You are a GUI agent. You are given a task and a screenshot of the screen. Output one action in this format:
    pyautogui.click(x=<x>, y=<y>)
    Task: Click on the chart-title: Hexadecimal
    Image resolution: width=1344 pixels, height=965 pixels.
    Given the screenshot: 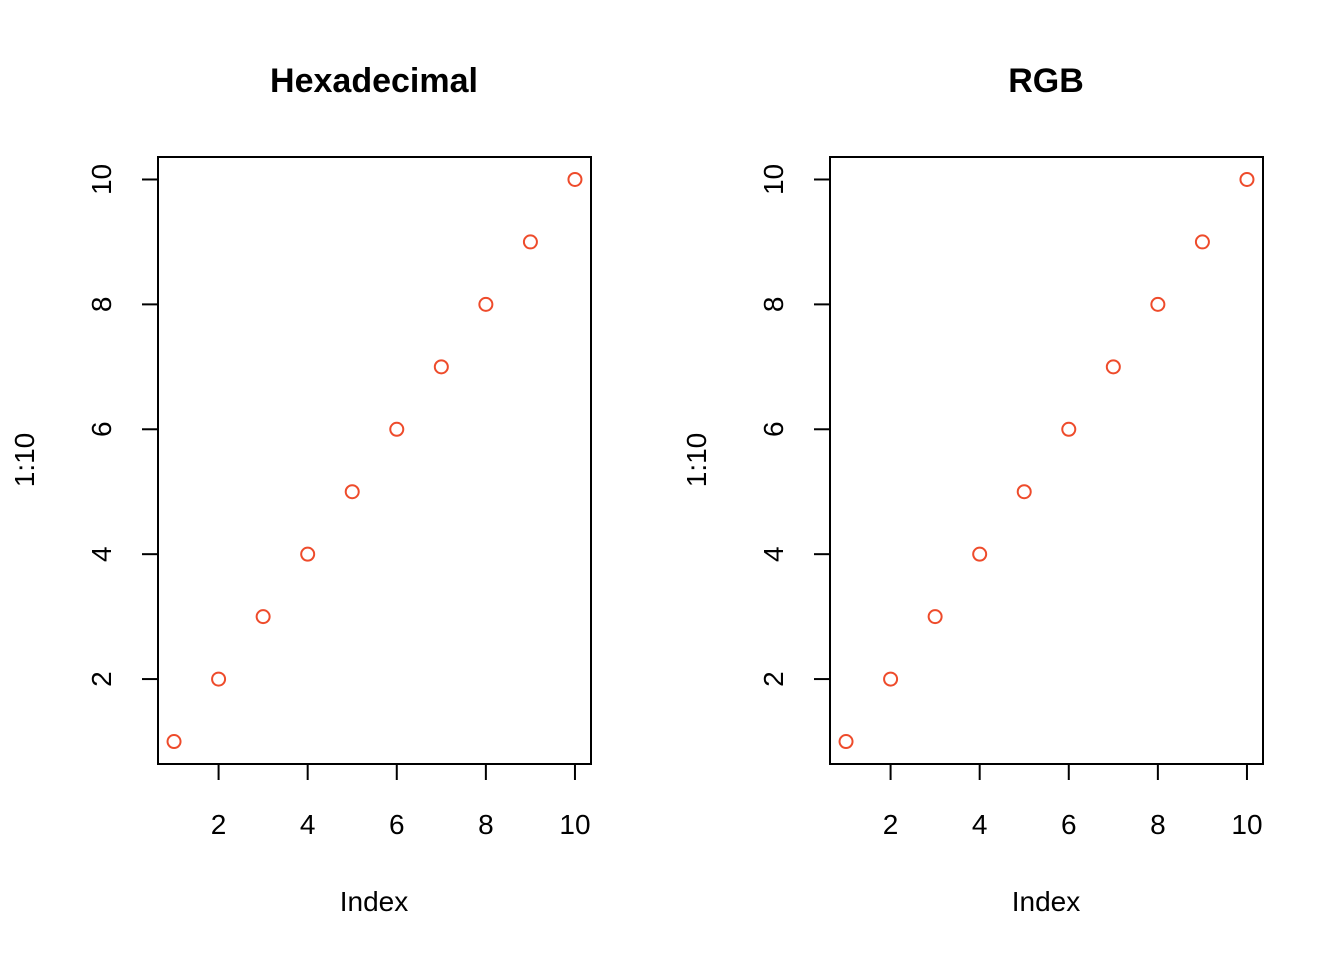 What is the action you would take?
    pyautogui.click(x=374, y=81)
    